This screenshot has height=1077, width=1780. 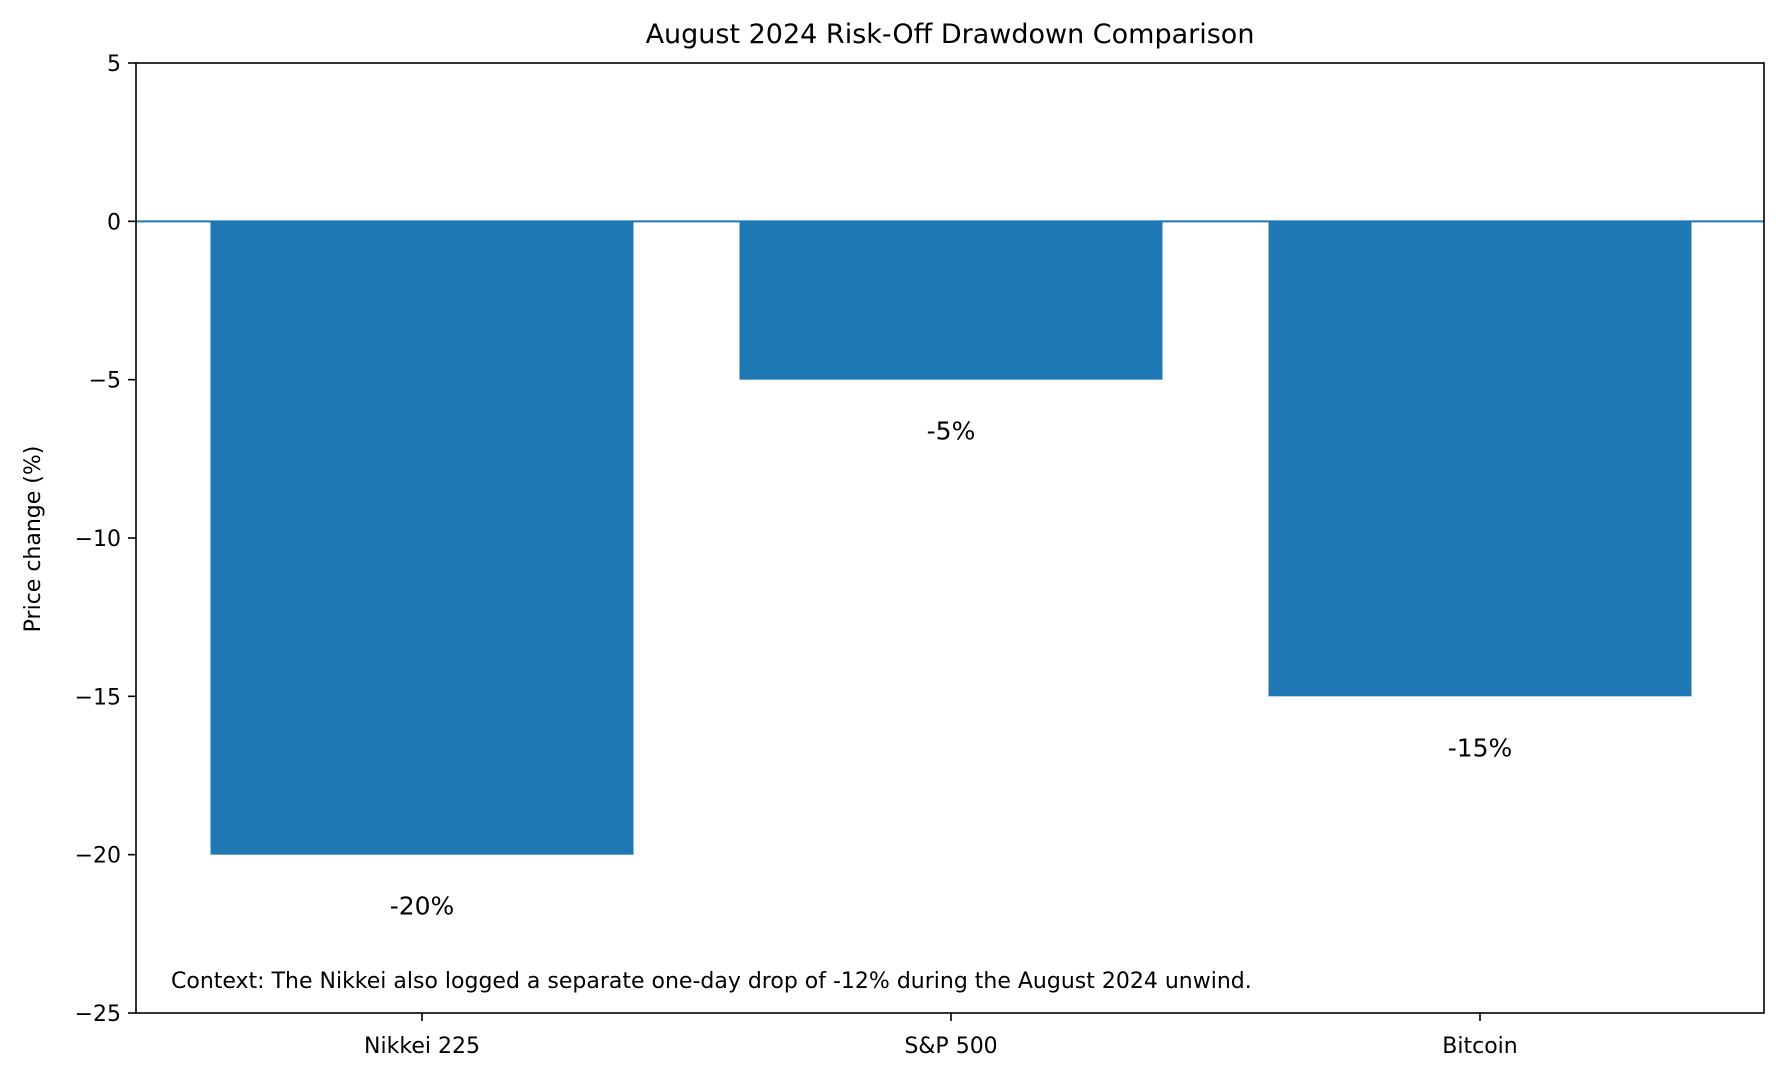 What do you see at coordinates (950, 34) in the screenshot?
I see `chart-title: August 2024 Risk-Off Drawdown Comparison` at bounding box center [950, 34].